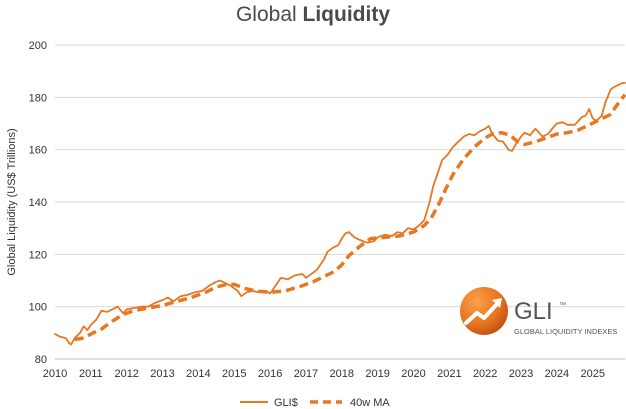  Describe the element at coordinates (126, 374) in the screenshot. I see `x-tick-label: 2012` at that location.